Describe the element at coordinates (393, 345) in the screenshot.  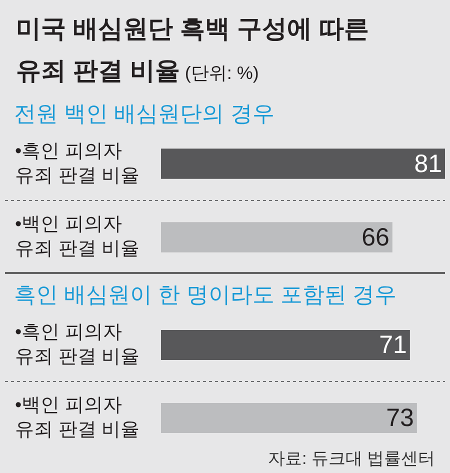
I see `data-label: 71` at that location.